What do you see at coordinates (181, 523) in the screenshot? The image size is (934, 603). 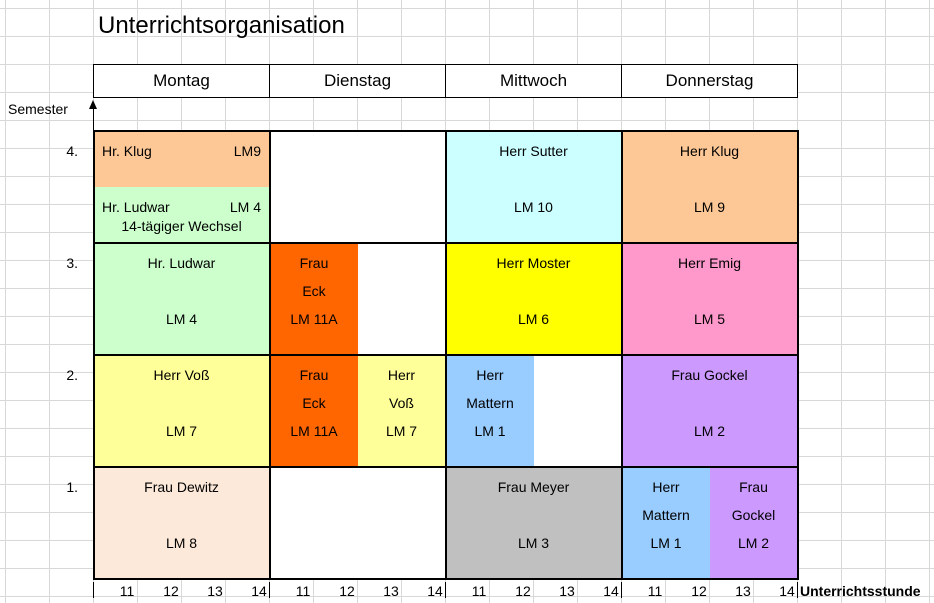 I see `lesson-s1-mon-dewitz: Frau Dewitz LM 8` at bounding box center [181, 523].